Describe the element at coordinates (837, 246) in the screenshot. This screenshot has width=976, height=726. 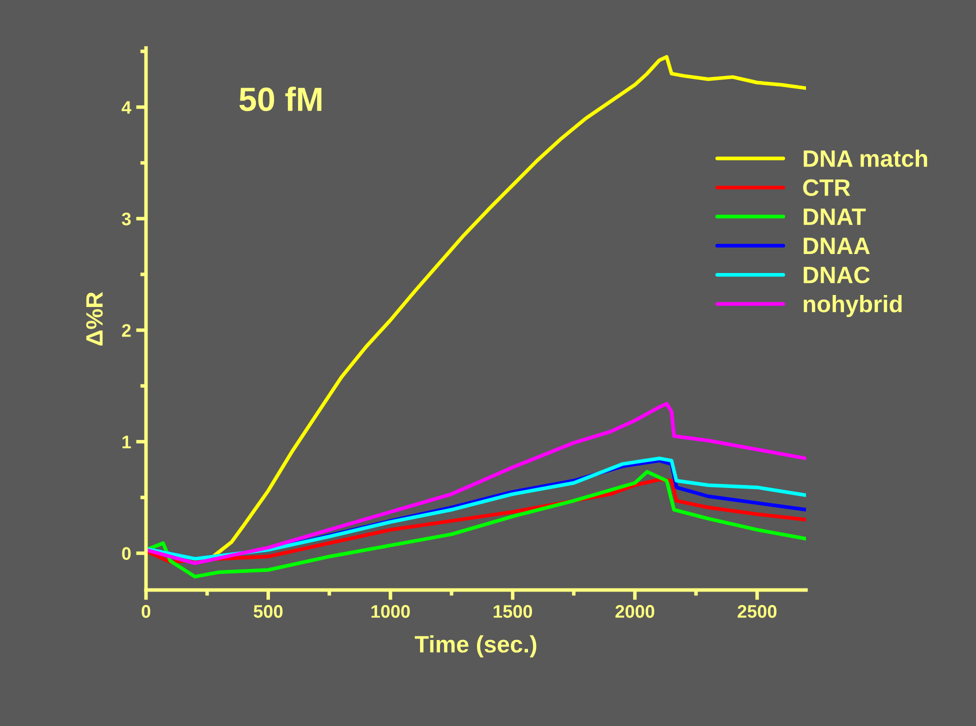
I see `legend-label: DNAA` at that location.